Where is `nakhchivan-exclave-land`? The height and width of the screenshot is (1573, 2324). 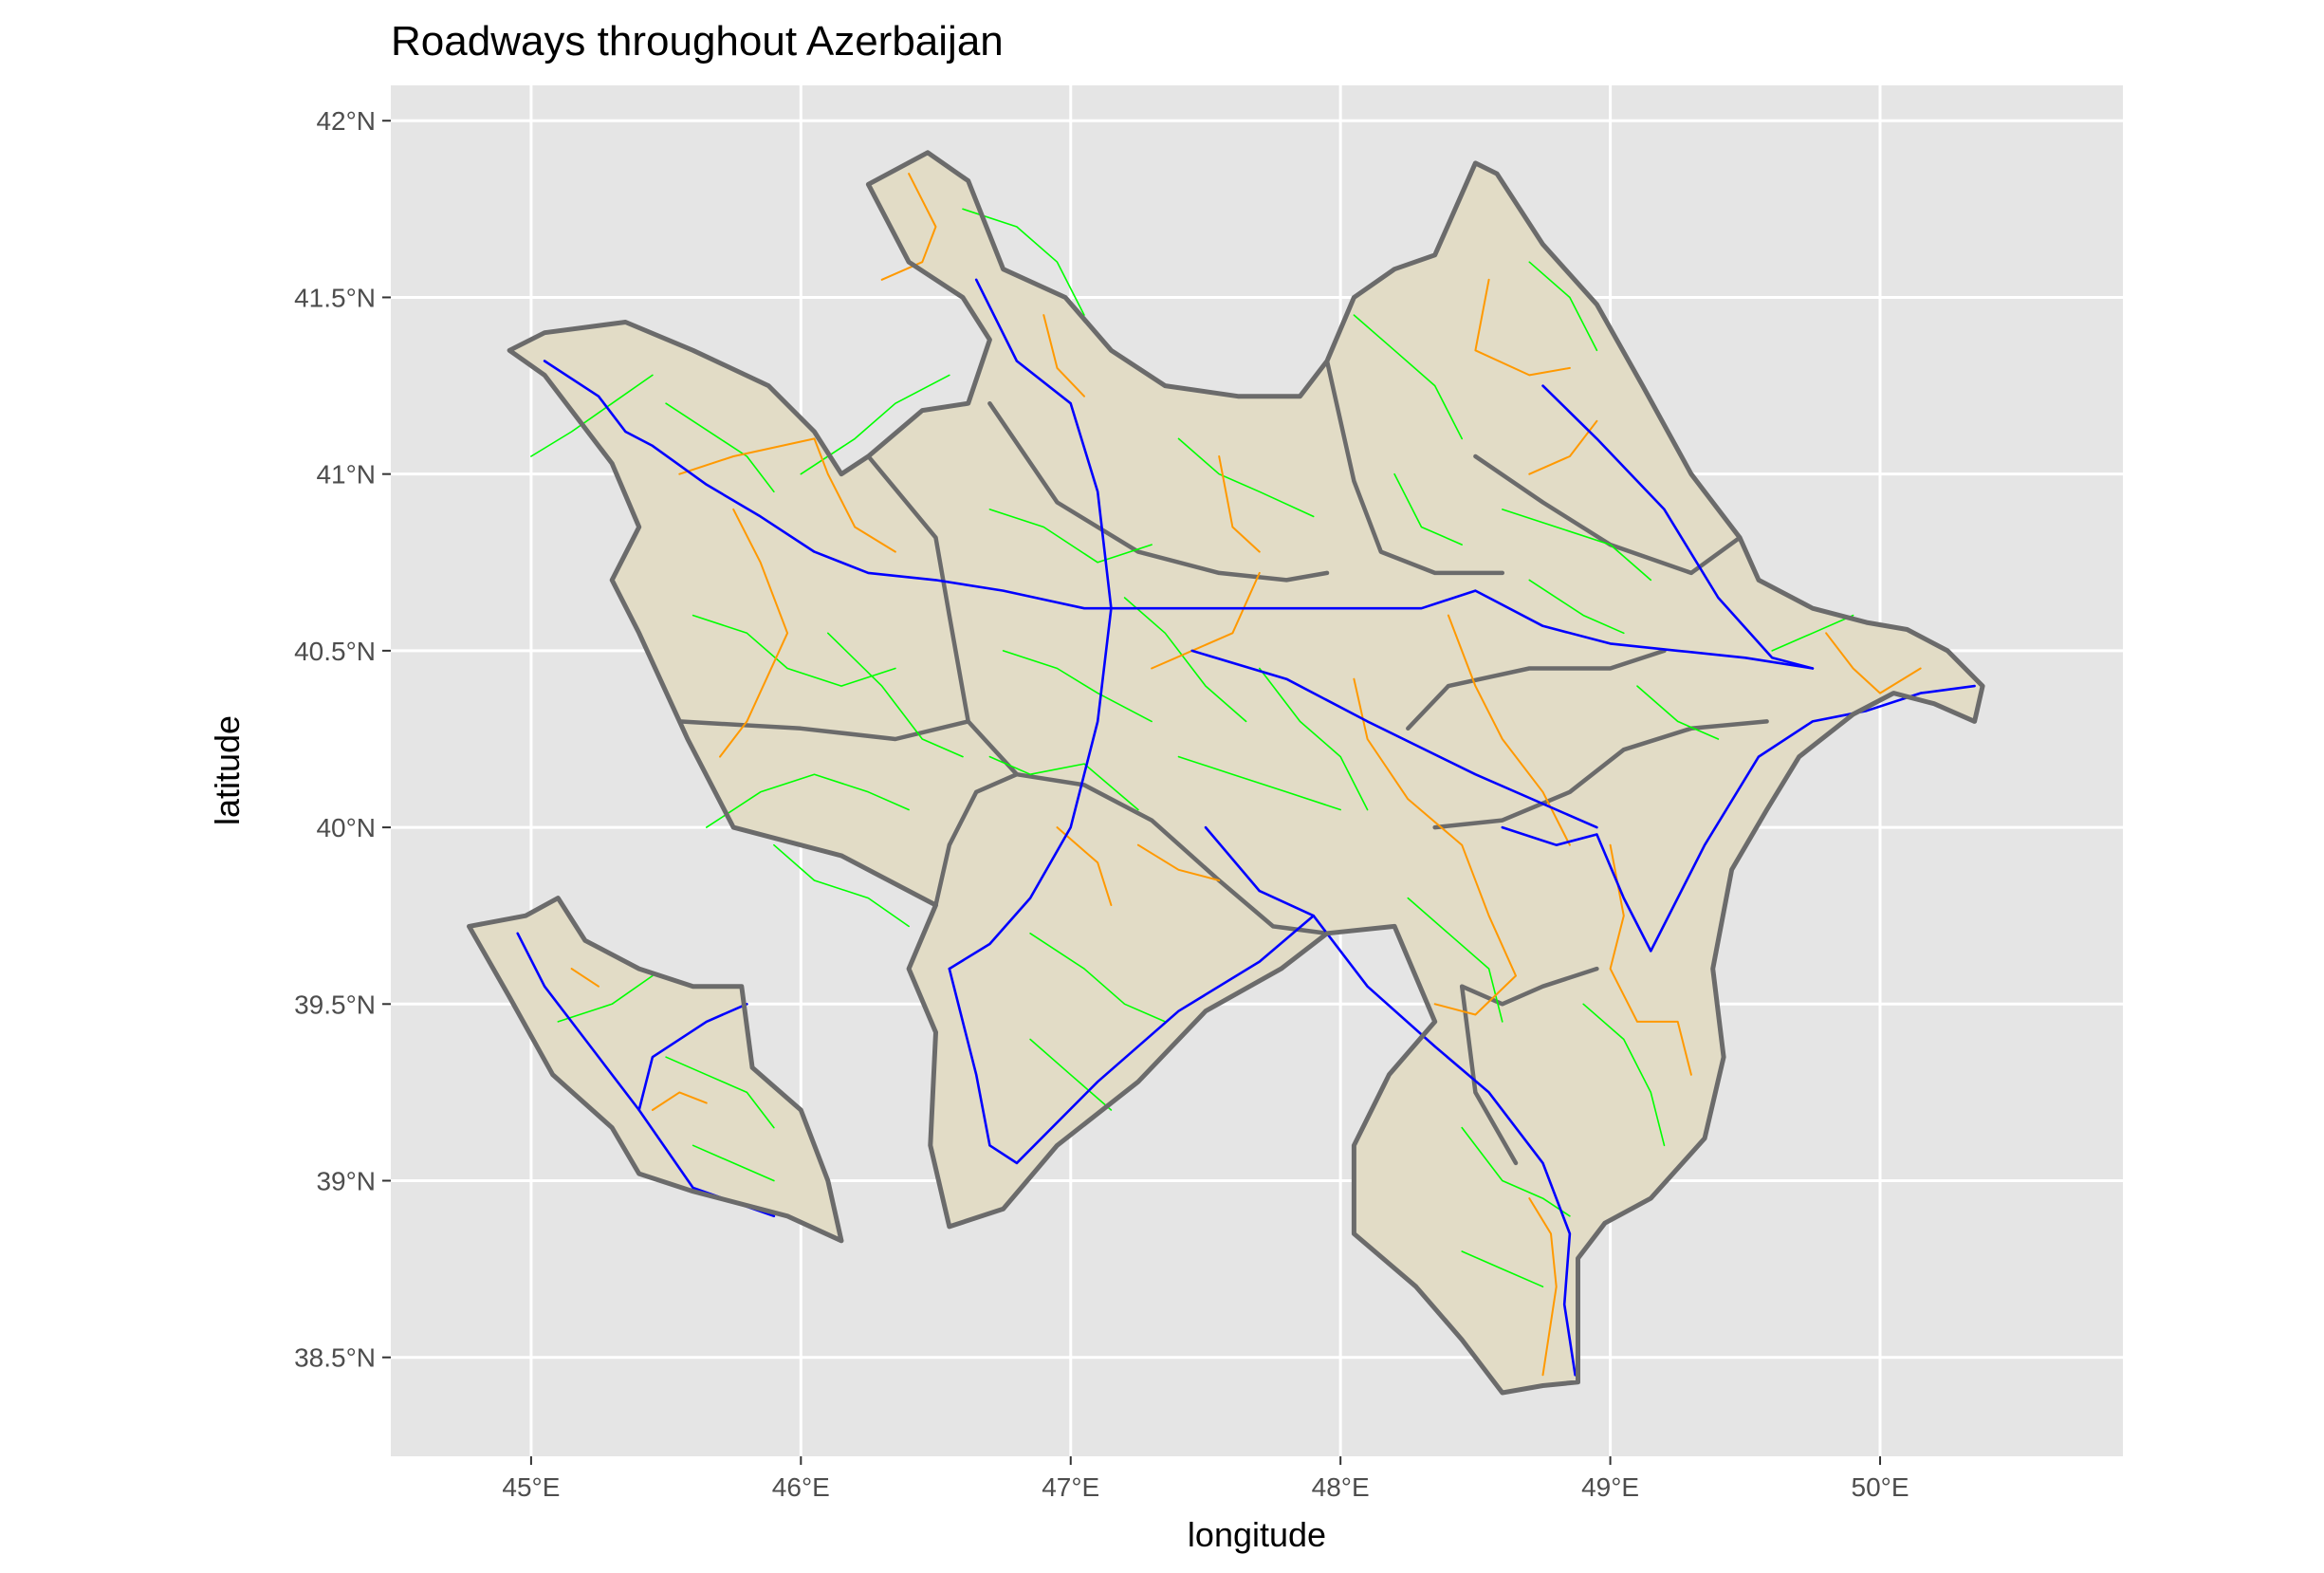 nakhchivan-exclave-land is located at coordinates (655, 1069).